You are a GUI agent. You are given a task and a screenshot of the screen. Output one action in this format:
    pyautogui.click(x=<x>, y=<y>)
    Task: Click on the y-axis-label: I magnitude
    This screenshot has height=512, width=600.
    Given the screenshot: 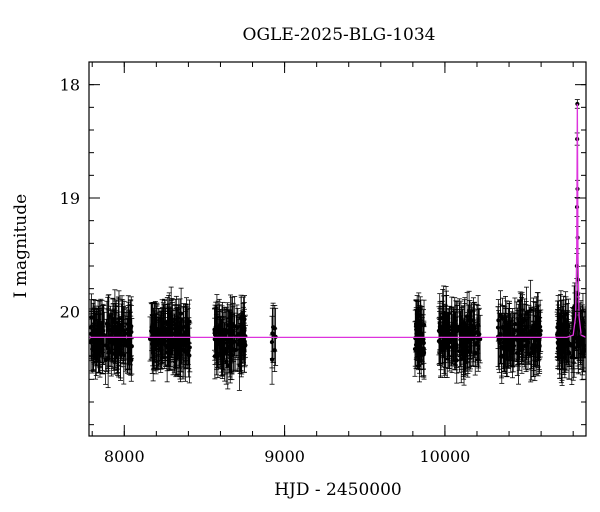 What is the action you would take?
    pyautogui.click(x=21, y=246)
    